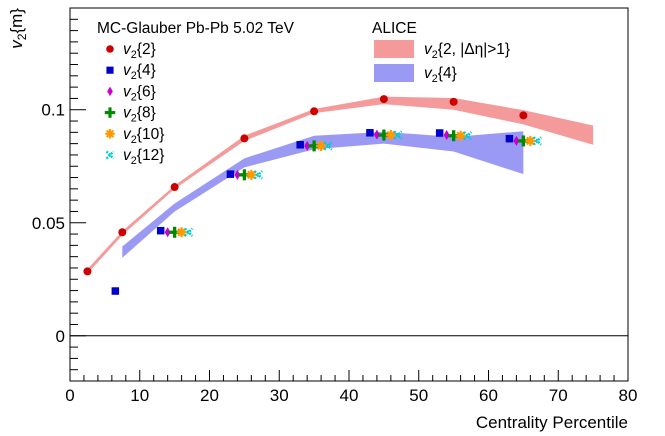  I want to click on point-s5-5-shape, so click(537, 141).